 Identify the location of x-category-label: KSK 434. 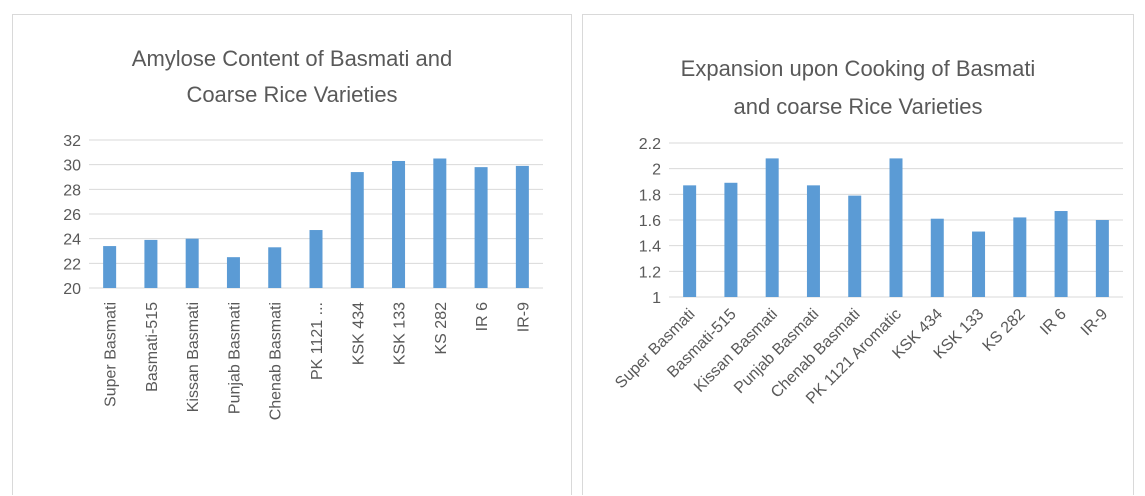
(358, 333).